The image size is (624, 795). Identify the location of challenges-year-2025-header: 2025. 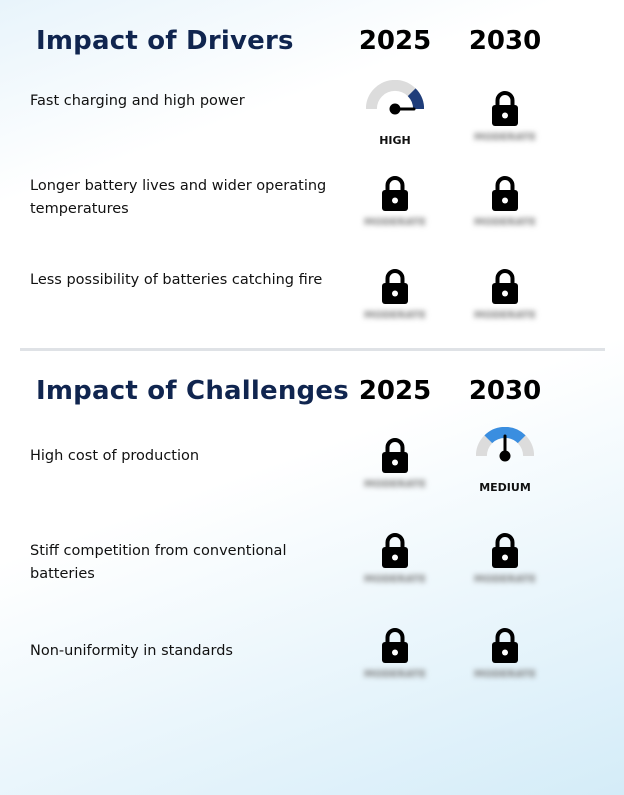
(395, 391).